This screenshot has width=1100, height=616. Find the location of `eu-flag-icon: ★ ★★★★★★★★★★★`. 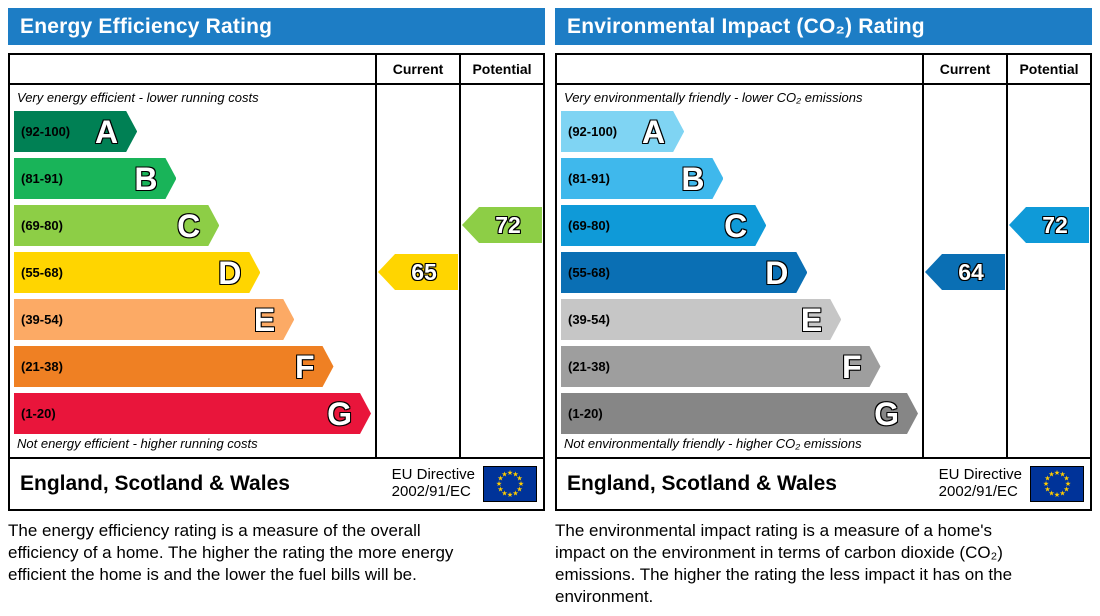

eu-flag-icon: ★ ★★★★★★★★★★★ is located at coordinates (1057, 484).